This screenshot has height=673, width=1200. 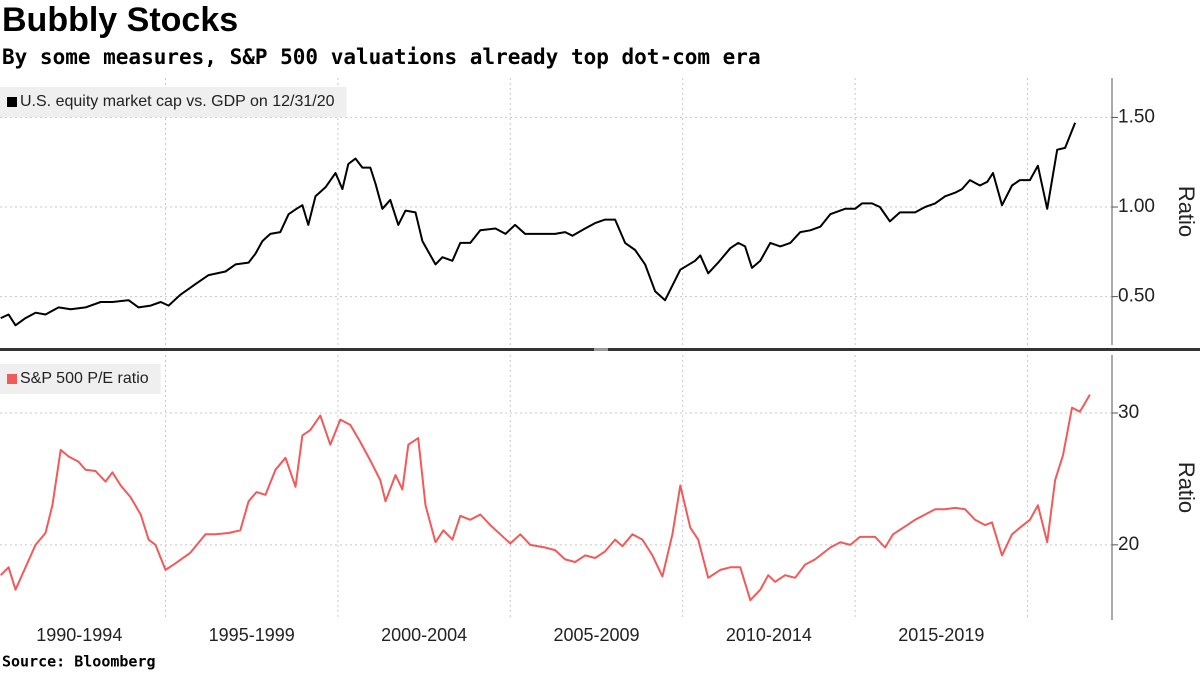 I want to click on x-tick-label: 2000-2004, so click(x=424, y=635).